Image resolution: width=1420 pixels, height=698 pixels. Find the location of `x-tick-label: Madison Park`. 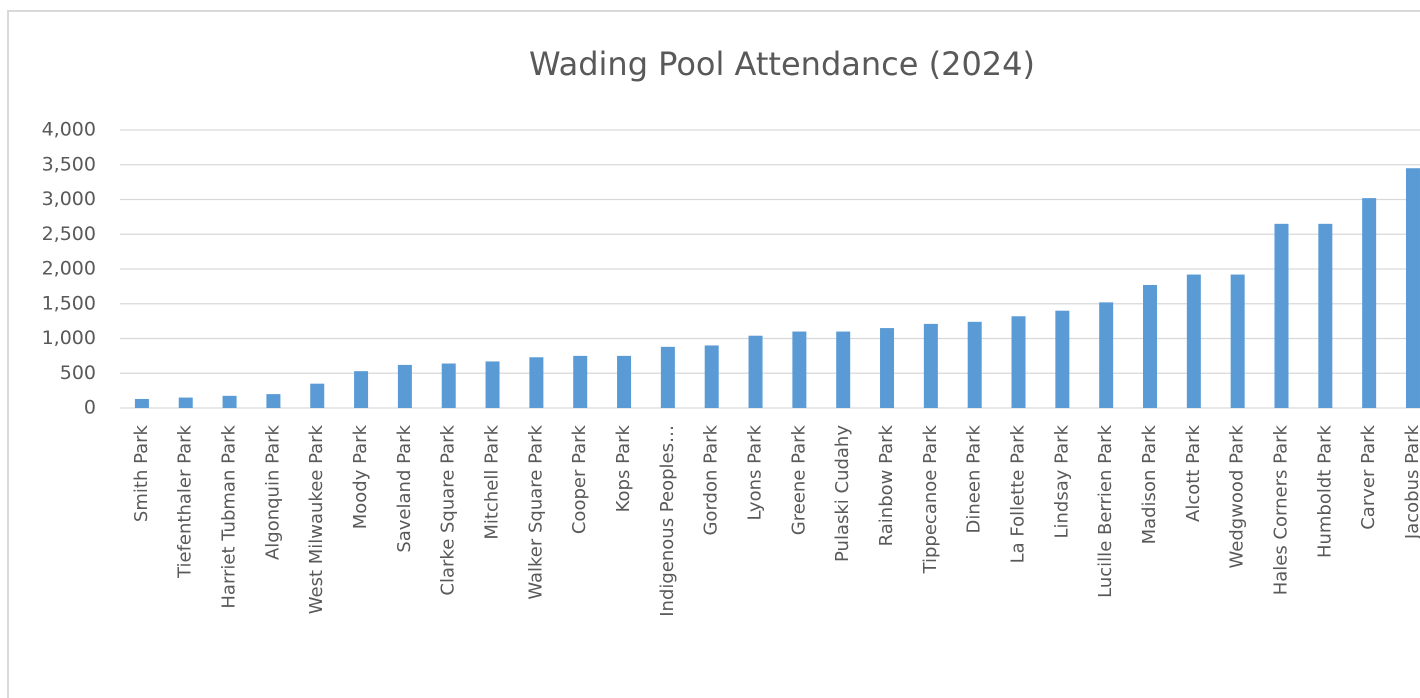

x-tick-label: Madison Park is located at coordinates (1149, 484).